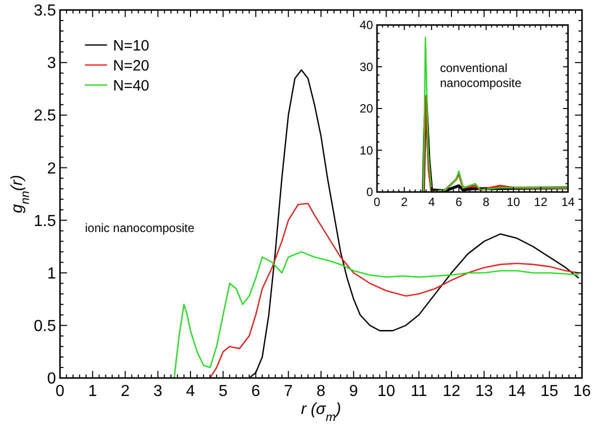  Describe the element at coordinates (367, 150) in the screenshot. I see `y-tick-label: 10` at that location.